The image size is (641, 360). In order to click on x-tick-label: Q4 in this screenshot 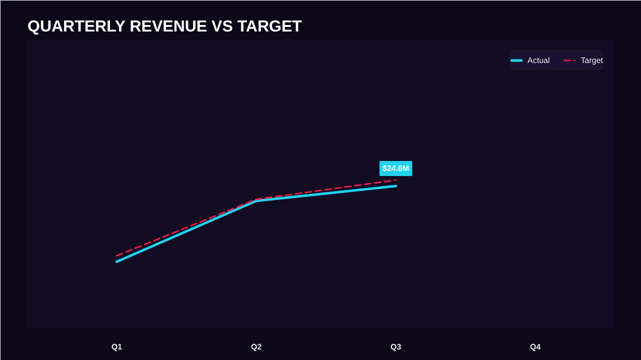, I will do `click(536, 347)`.